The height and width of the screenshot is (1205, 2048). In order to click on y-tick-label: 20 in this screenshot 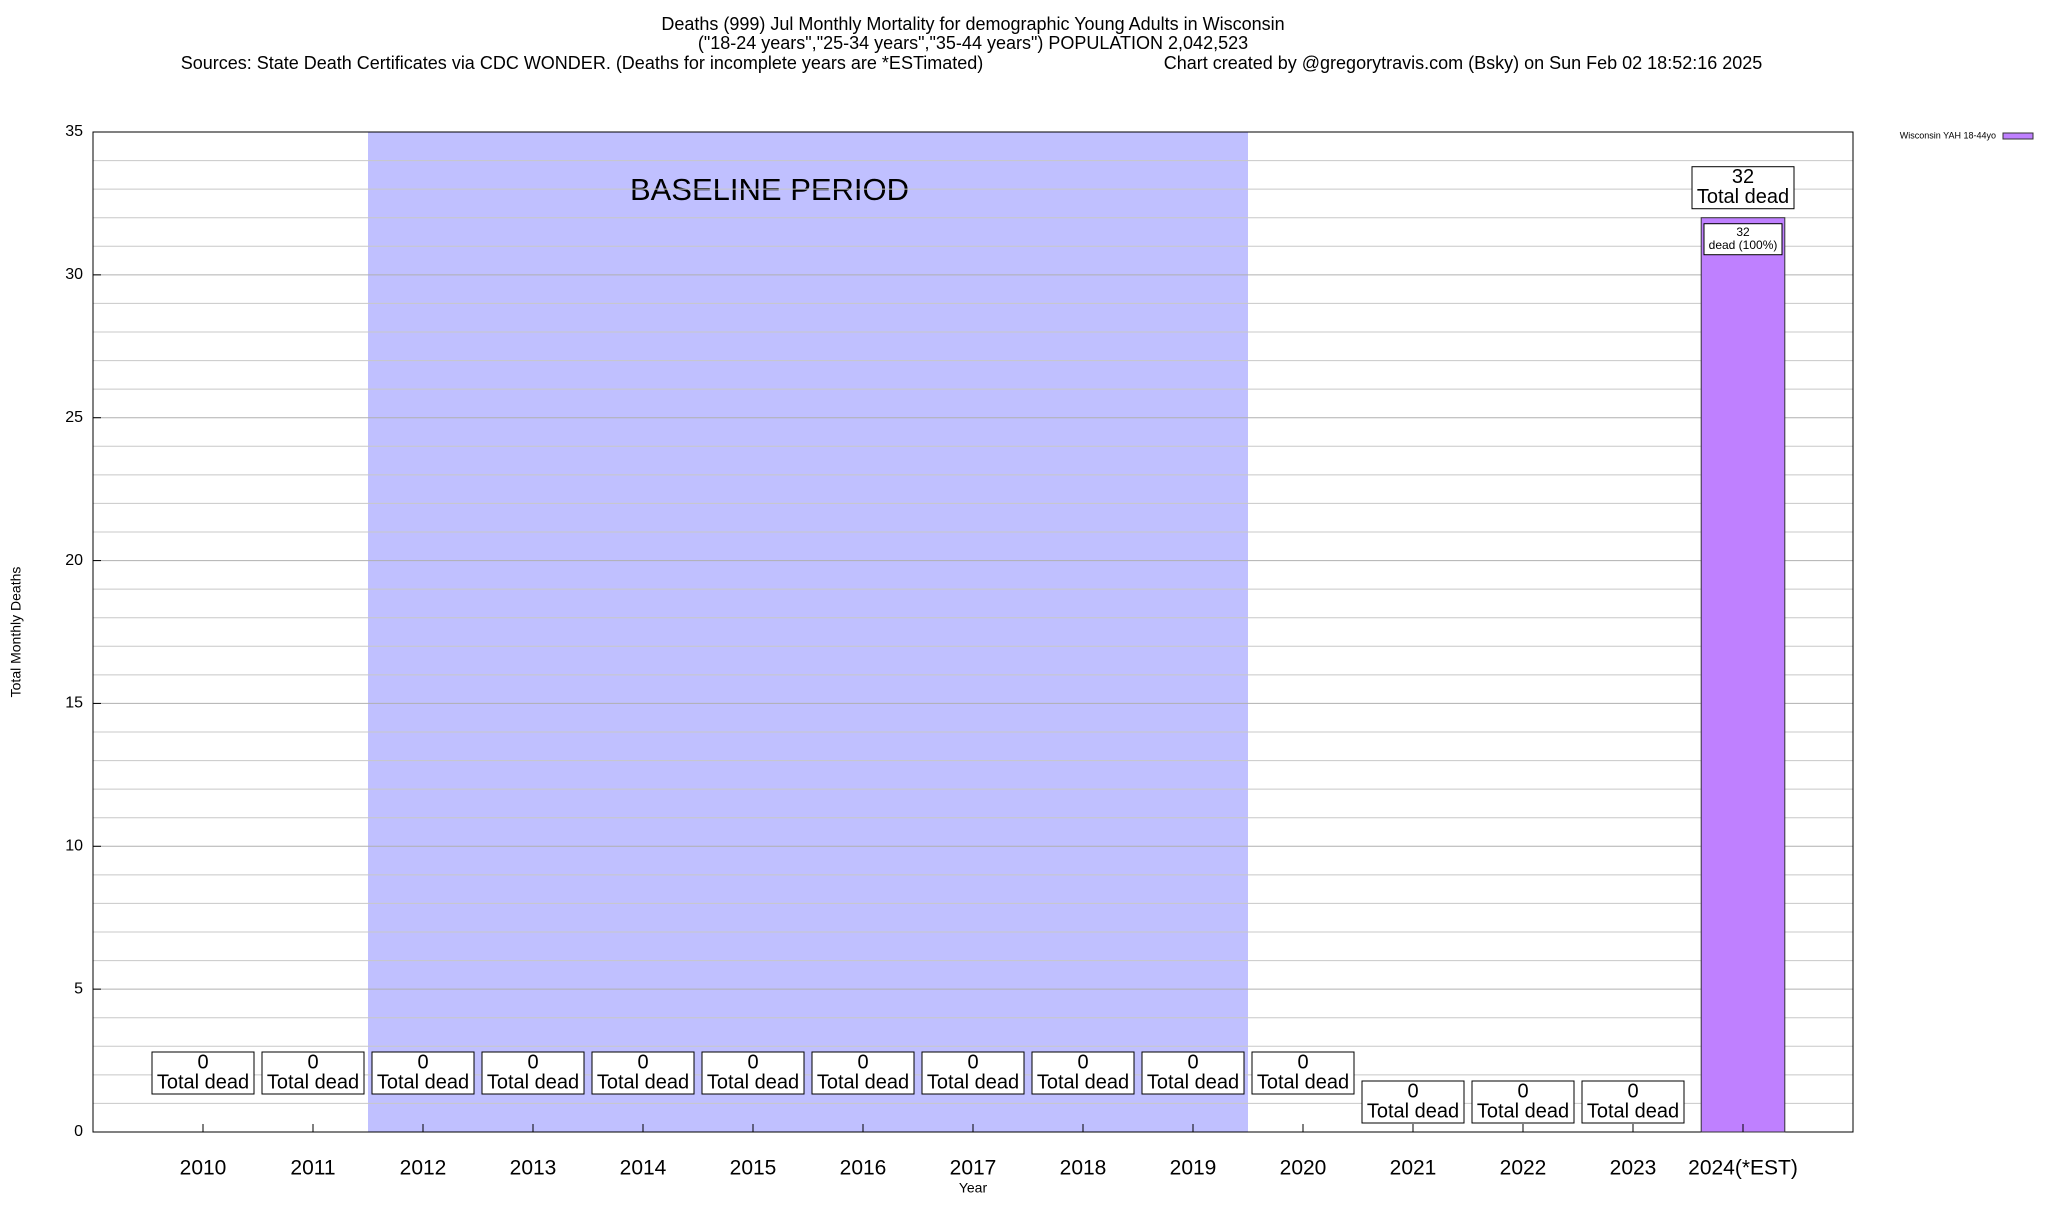, I will do `click(74, 560)`.